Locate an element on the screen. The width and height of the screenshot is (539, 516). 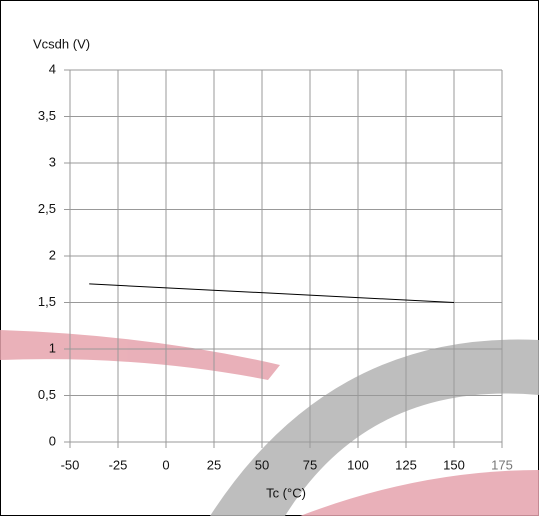
x-tick-label: 125 is located at coordinates (406, 464).